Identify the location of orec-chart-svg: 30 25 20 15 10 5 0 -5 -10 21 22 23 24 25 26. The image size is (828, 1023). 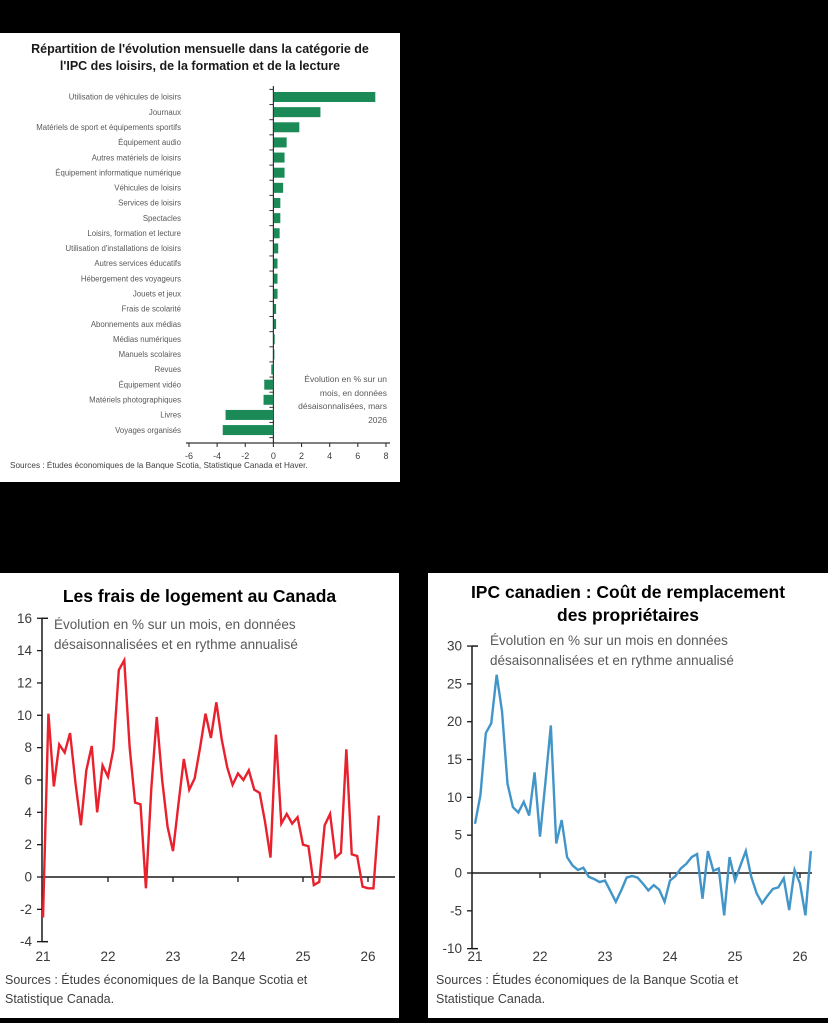
(627, 801).